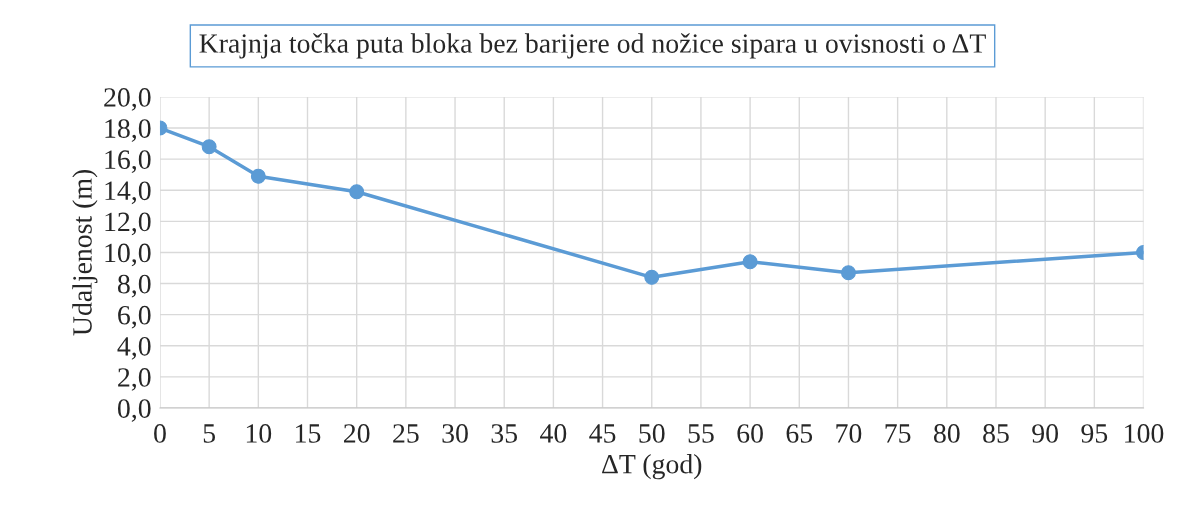 The image size is (1185, 510). I want to click on y-tick-label: 8,0, so click(134, 286).